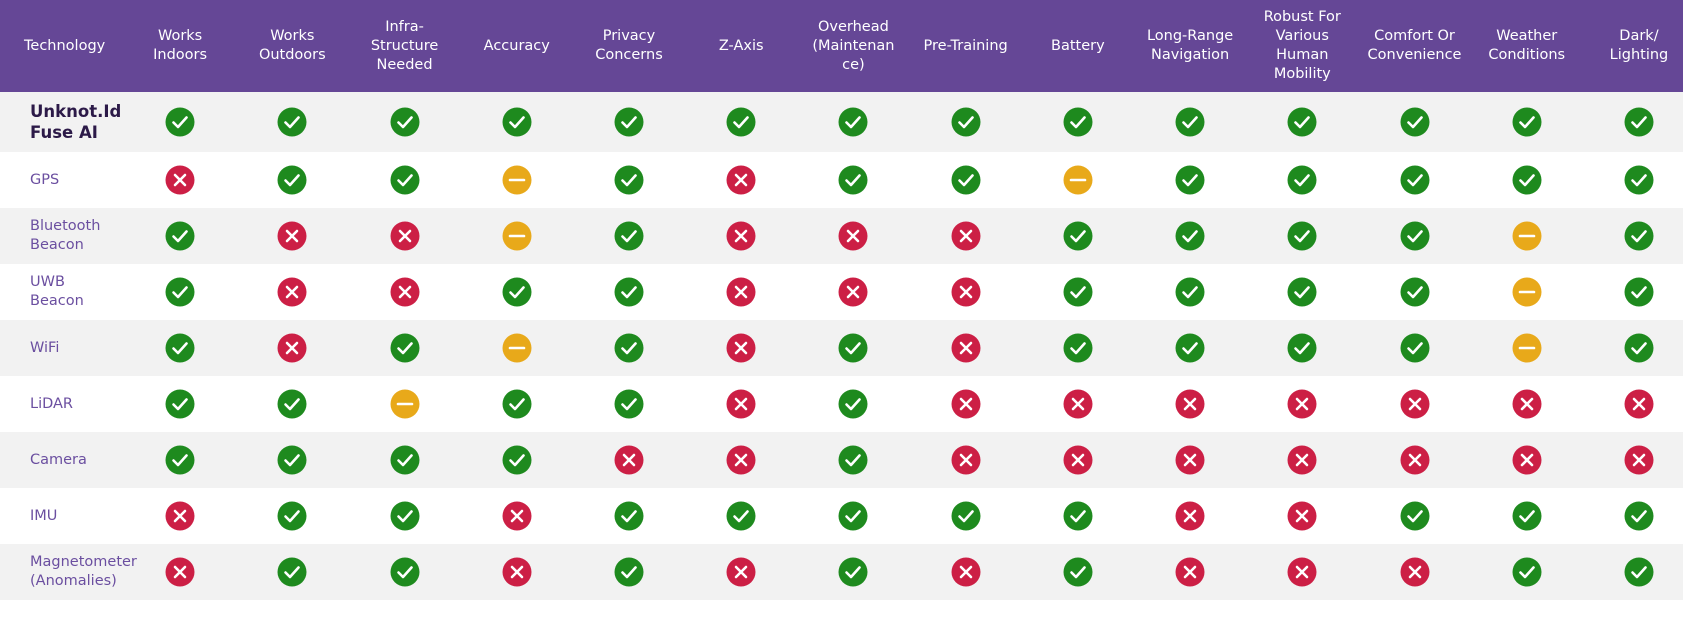 The height and width of the screenshot is (633, 1683). Describe the element at coordinates (1190, 45) in the screenshot. I see `column-header-long-range-navigation: Long-Range Navigation` at that location.